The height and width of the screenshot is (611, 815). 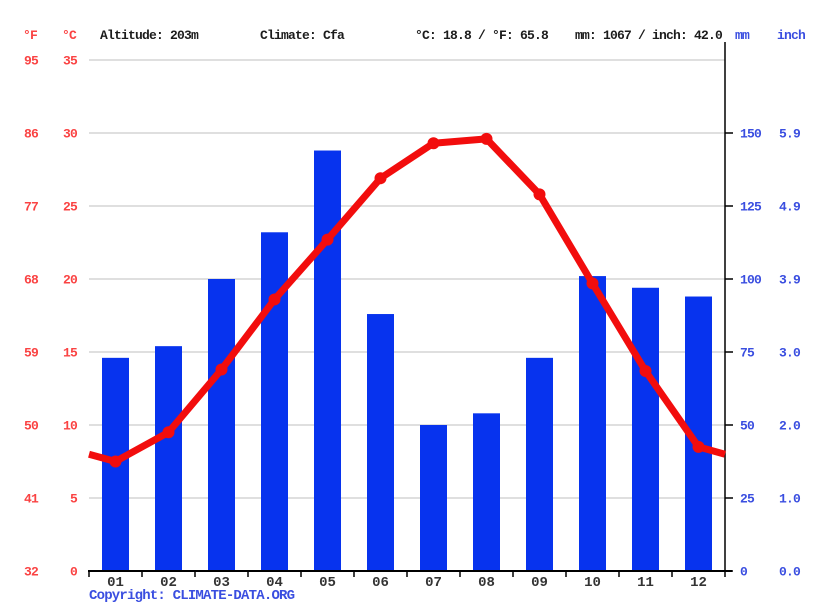 I want to click on month-label-08: 08, so click(x=486, y=583).